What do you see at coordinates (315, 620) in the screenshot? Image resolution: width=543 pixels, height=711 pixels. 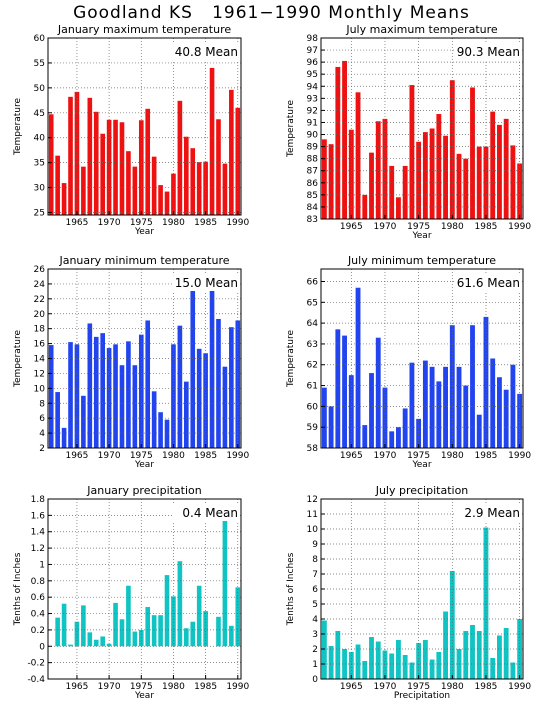 I see `y-tick-label: 4` at bounding box center [315, 620].